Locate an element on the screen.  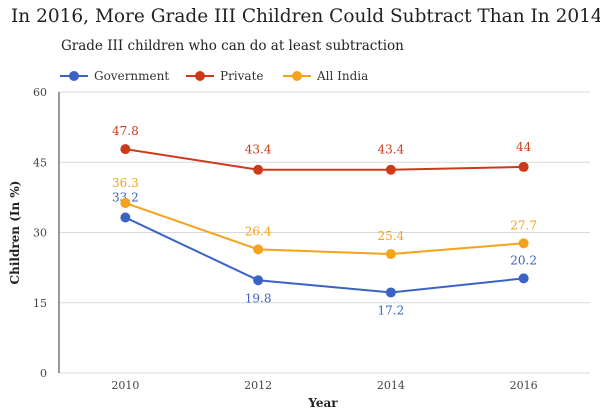
data-label-all-india: 25.4 is located at coordinates (391, 236).